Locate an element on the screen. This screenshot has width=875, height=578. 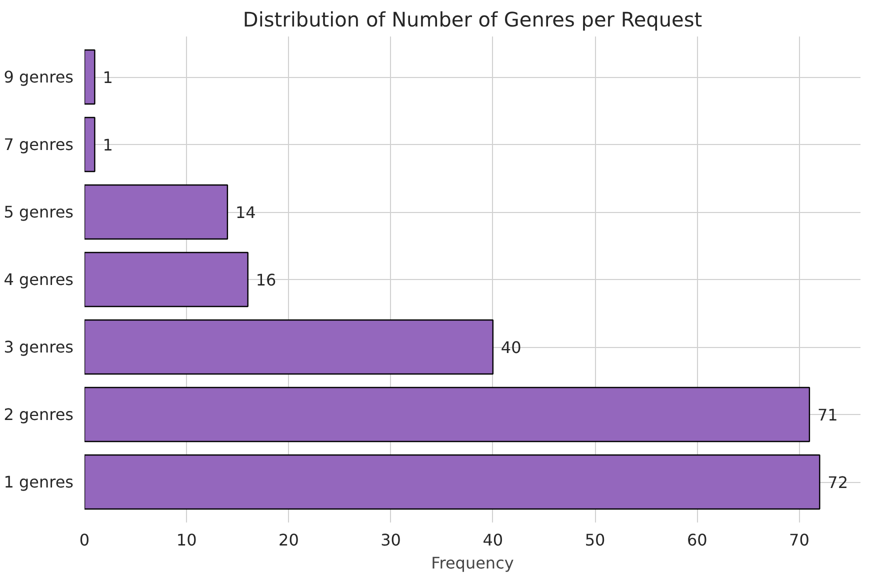
x-tick-label: 40 is located at coordinates (493, 540).